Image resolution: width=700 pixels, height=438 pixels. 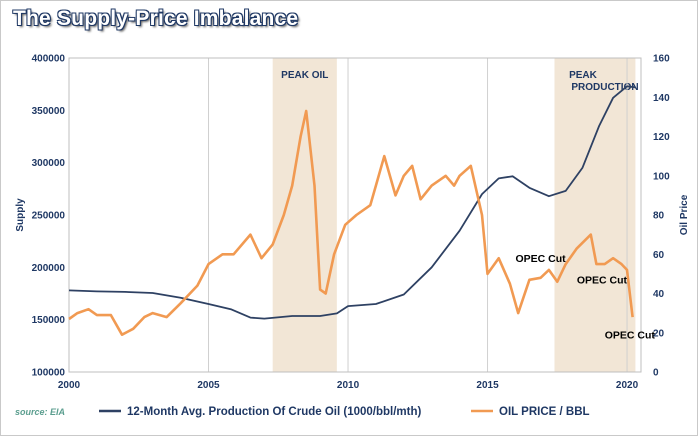 I want to click on y2-tick-160: 160, so click(x=661, y=59).